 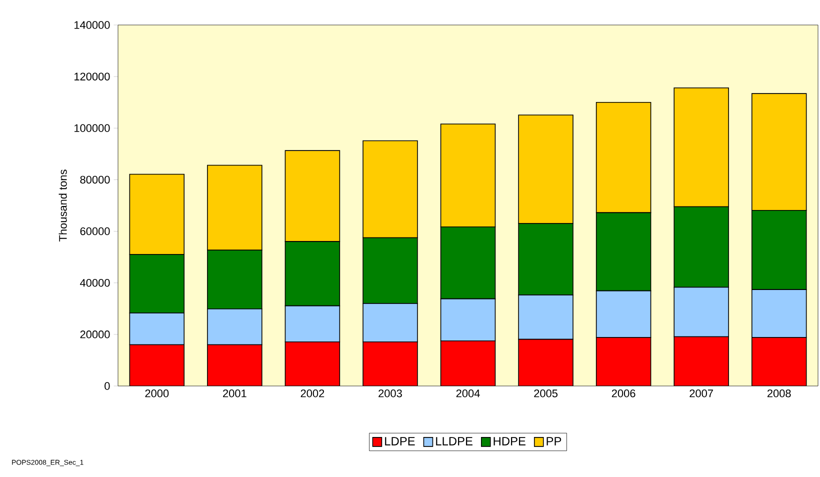 What do you see at coordinates (701, 394) in the screenshot?
I see `x-tick-label: 2007` at bounding box center [701, 394].